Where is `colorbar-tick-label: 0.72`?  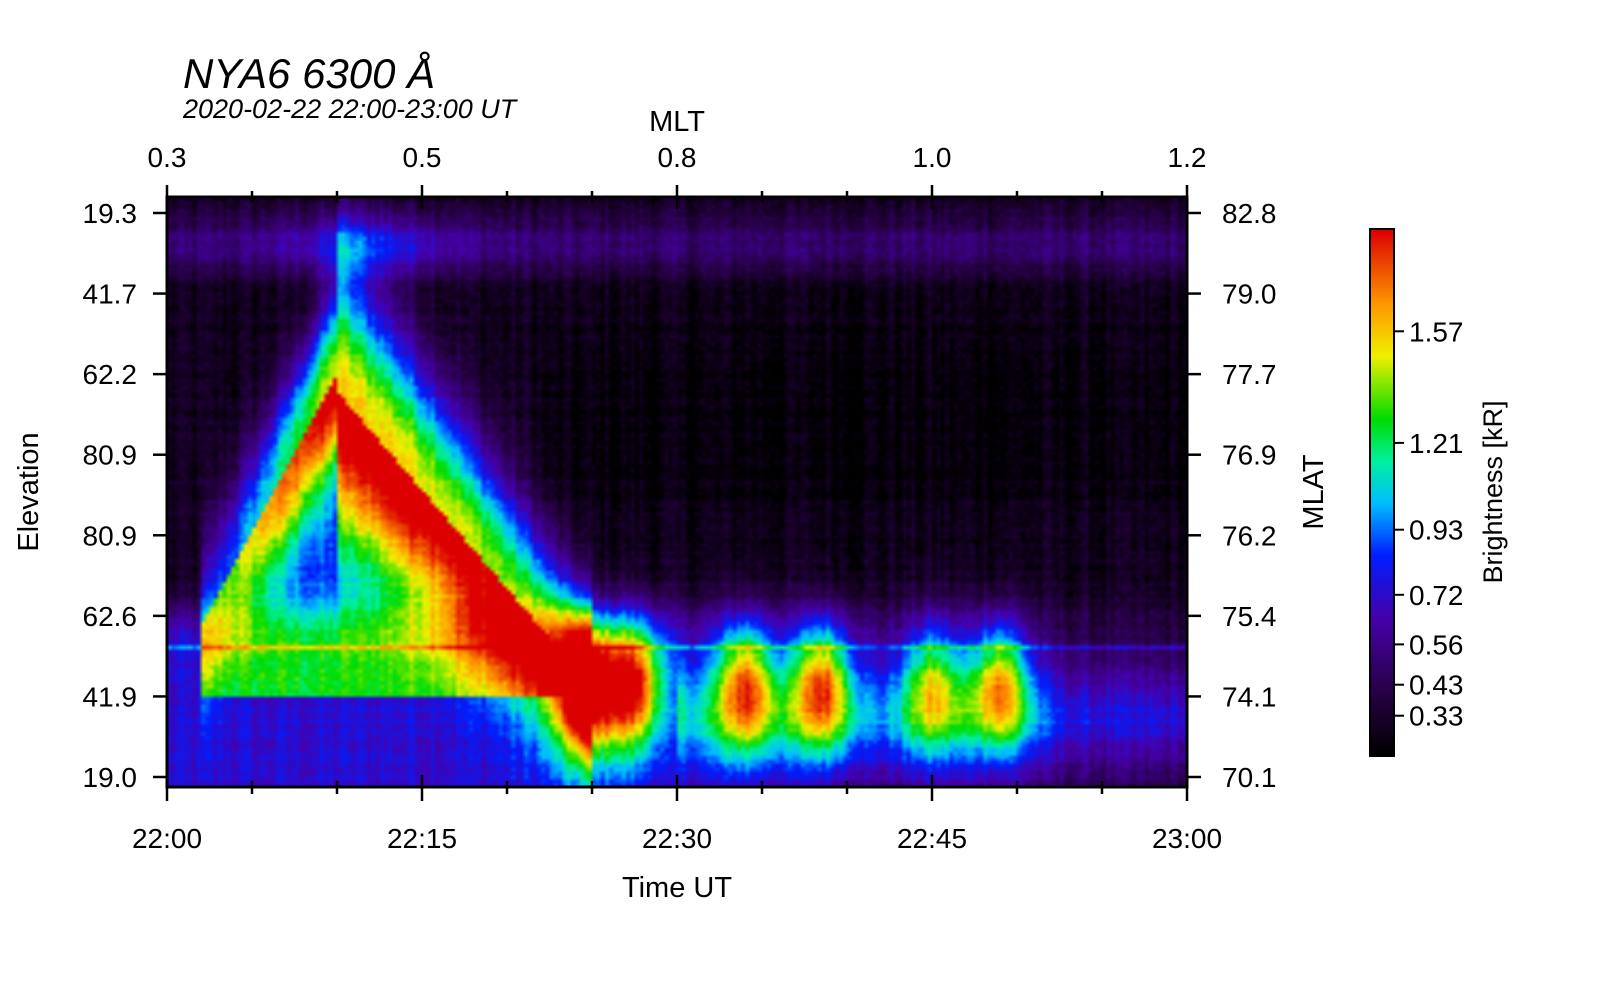 colorbar-tick-label: 0.72 is located at coordinates (1436, 595).